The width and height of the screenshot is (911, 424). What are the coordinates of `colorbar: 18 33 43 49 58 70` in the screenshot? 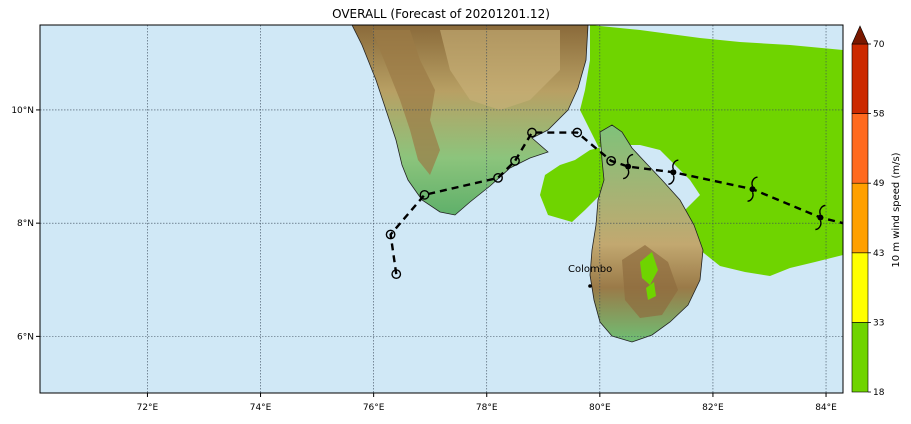 It's located at (868, 211).